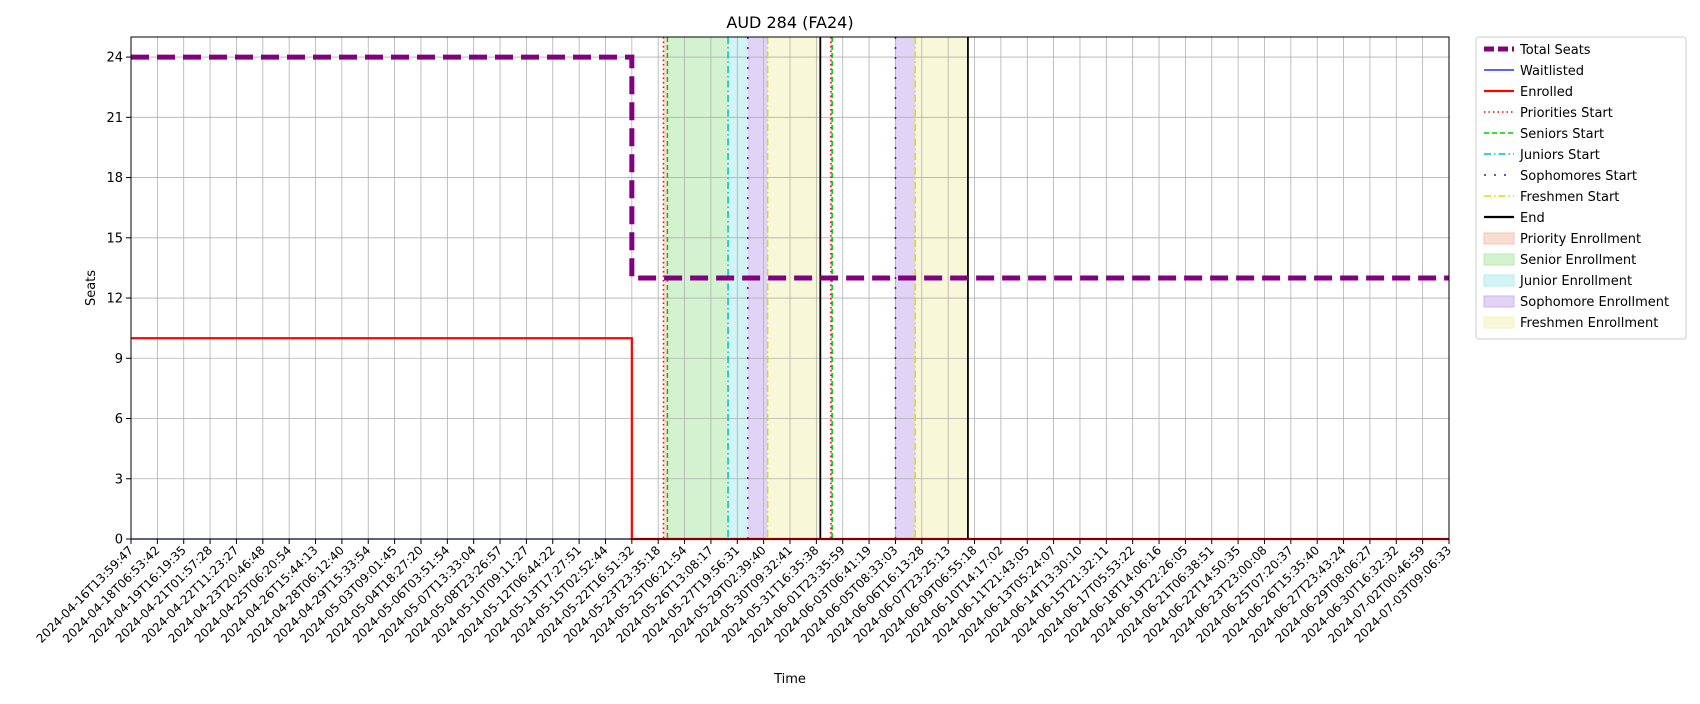  Describe the element at coordinates (1578, 260) in the screenshot. I see `legend-label-senior-enrollment: Senior Enrollment` at that location.